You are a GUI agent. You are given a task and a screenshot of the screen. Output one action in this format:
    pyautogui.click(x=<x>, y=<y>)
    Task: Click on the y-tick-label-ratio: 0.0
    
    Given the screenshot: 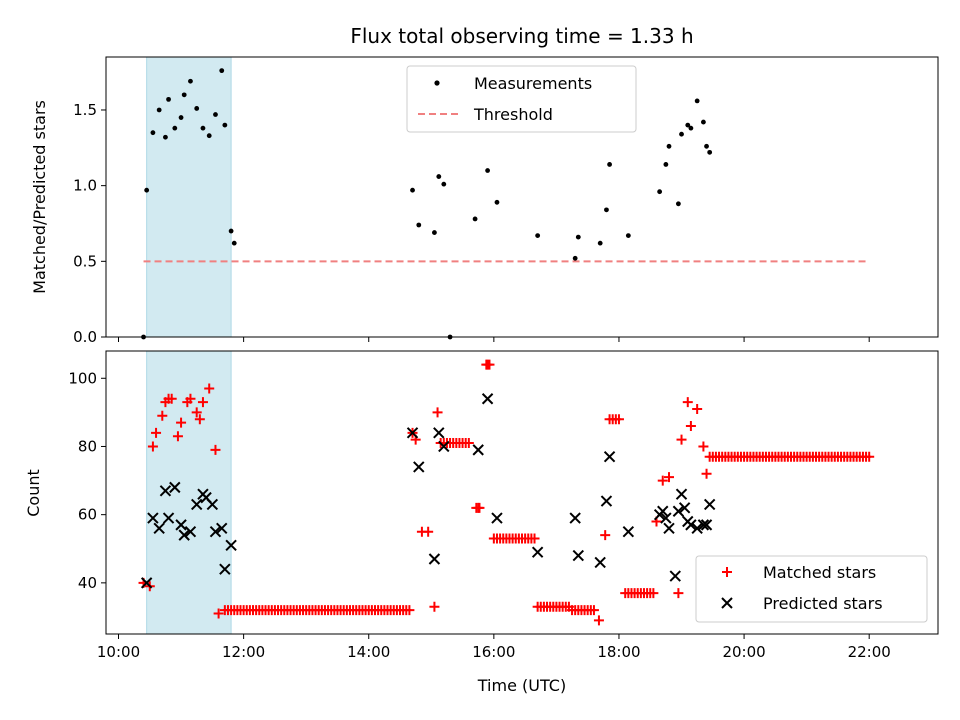 What is the action you would take?
    pyautogui.click(x=85, y=337)
    